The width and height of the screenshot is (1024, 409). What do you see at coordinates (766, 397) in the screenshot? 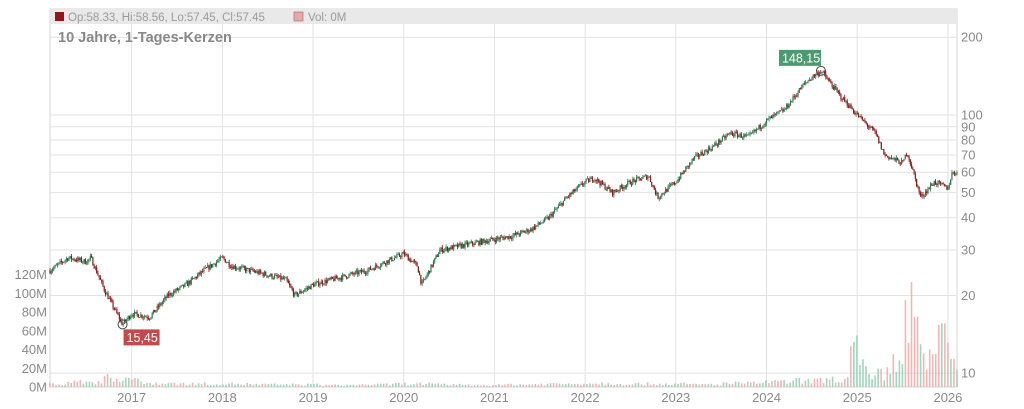
I see `time-tick-label: 2024` at bounding box center [766, 397].